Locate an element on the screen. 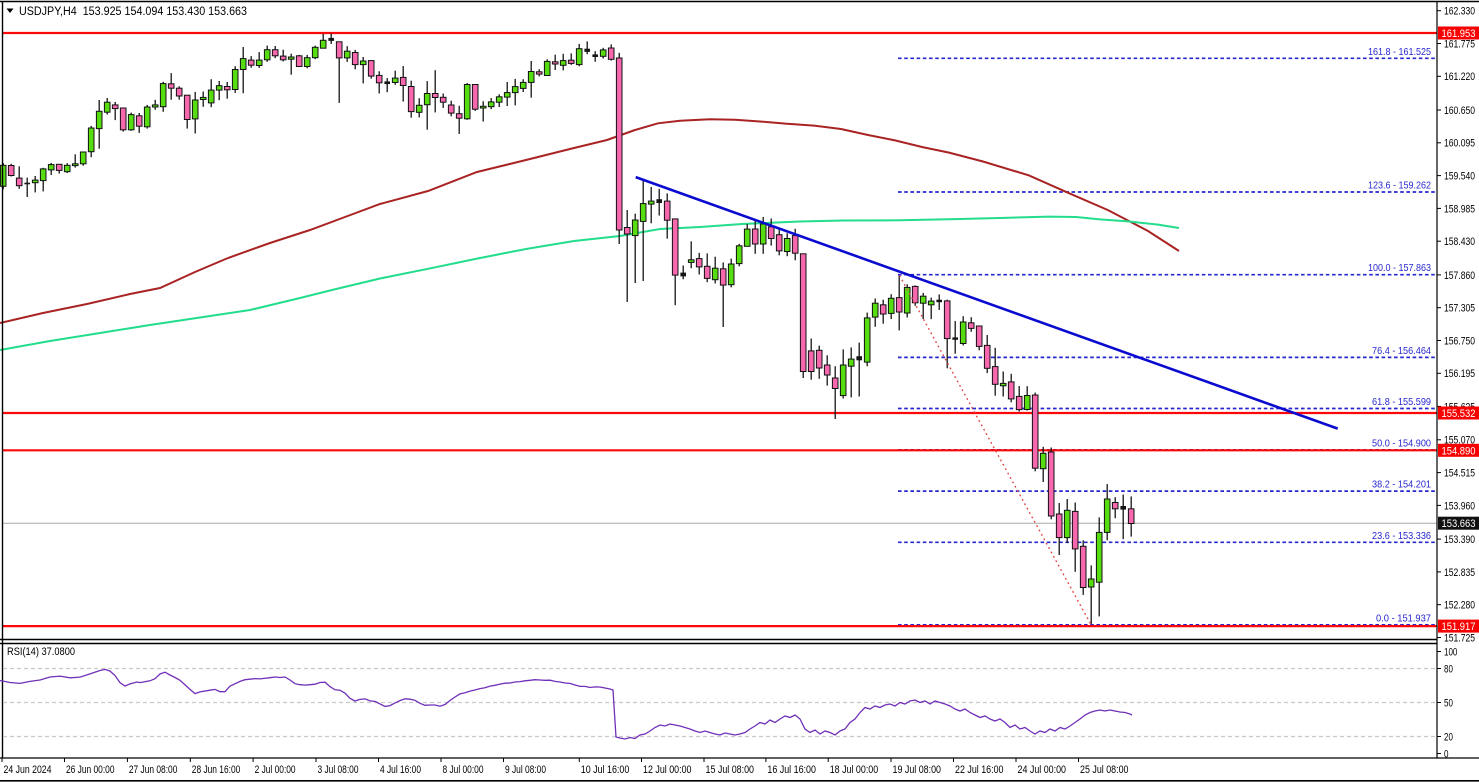 The height and width of the screenshot is (782, 1479). svg-text: 156.195 is located at coordinates (1459, 374).